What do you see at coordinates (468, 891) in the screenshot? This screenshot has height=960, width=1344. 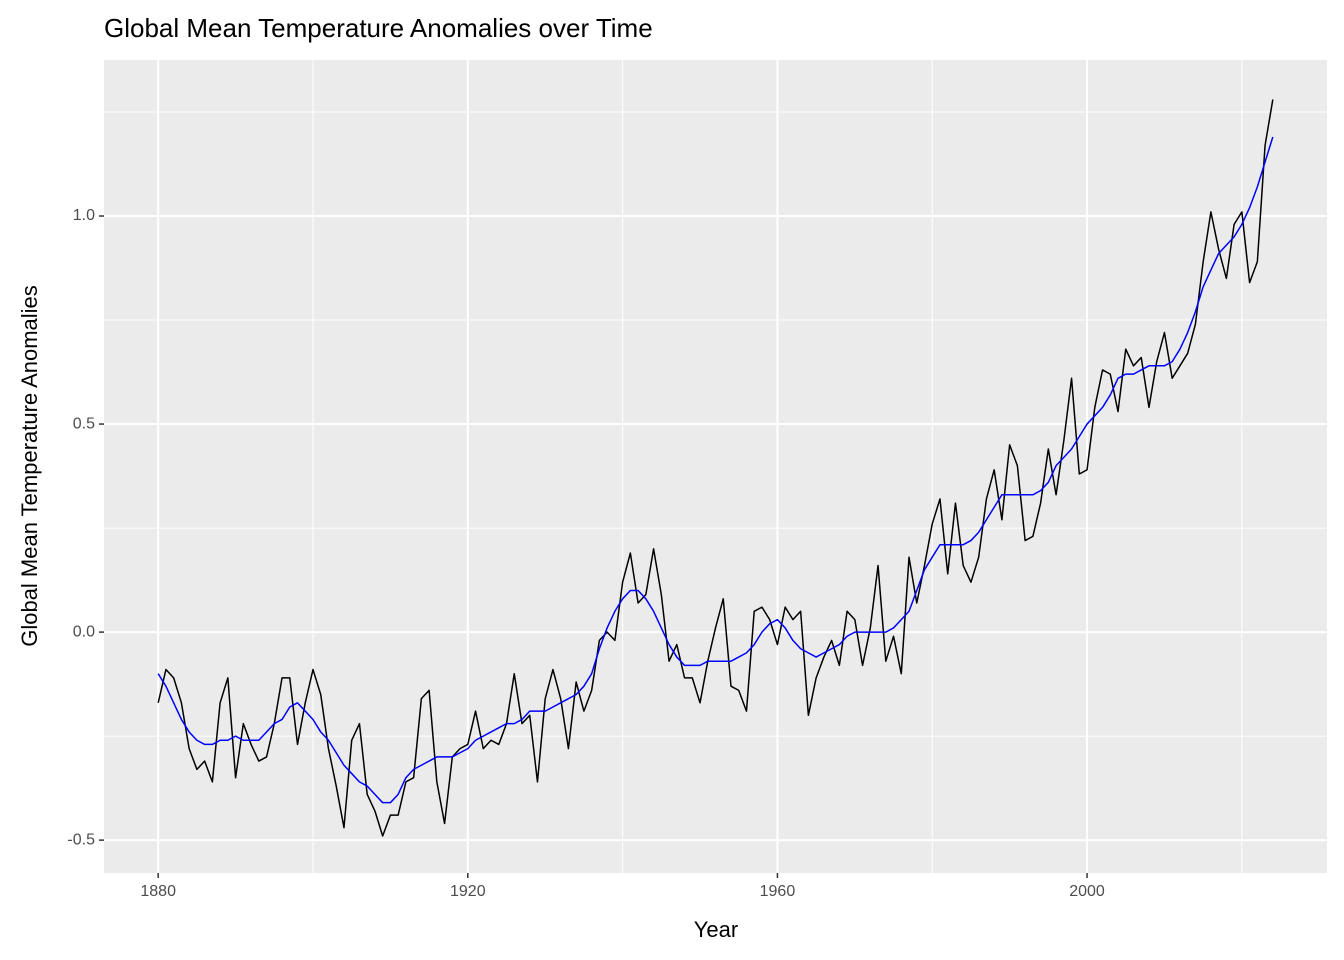 I see `x-tick-label: 1920` at bounding box center [468, 891].